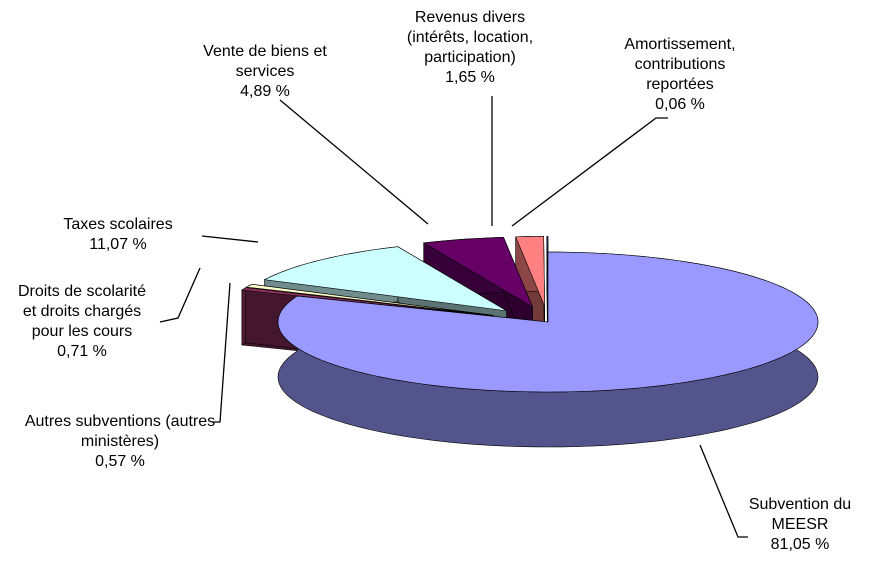  What do you see at coordinates (82, 351) in the screenshot?
I see `value-label: 0,71 %` at bounding box center [82, 351].